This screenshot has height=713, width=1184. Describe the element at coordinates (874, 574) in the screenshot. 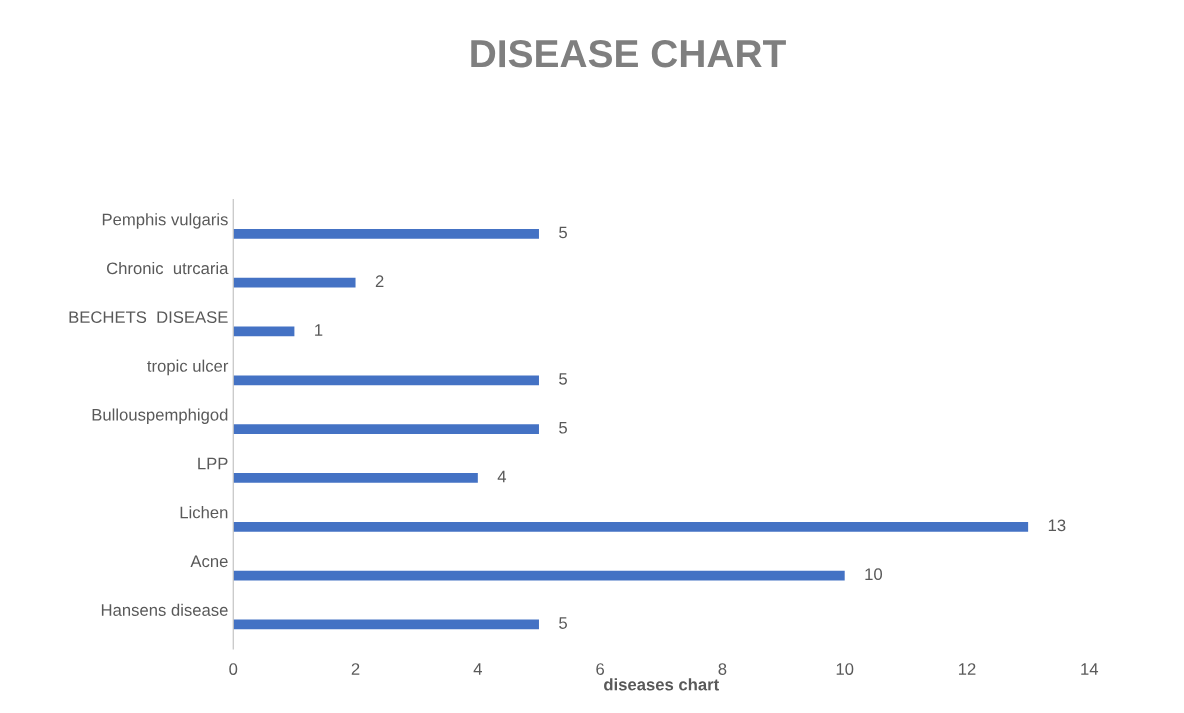

I see `data-label: 10` at that location.